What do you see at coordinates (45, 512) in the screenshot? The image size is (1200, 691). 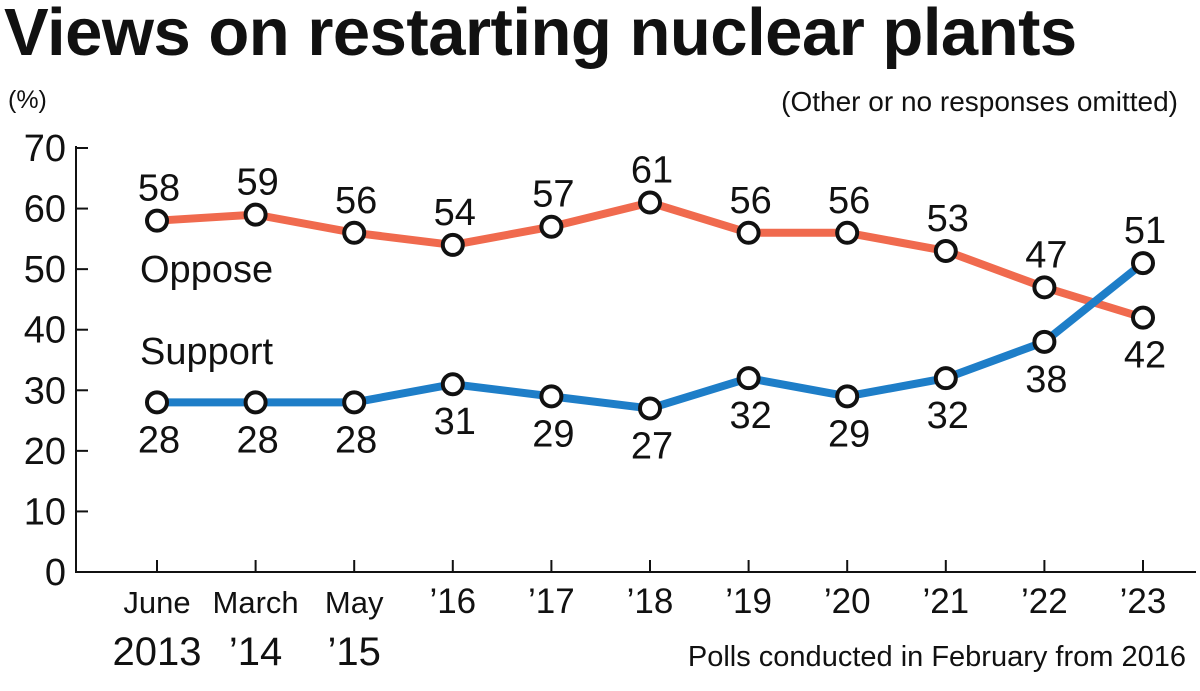 I see `y-tick-label: 10` at bounding box center [45, 512].